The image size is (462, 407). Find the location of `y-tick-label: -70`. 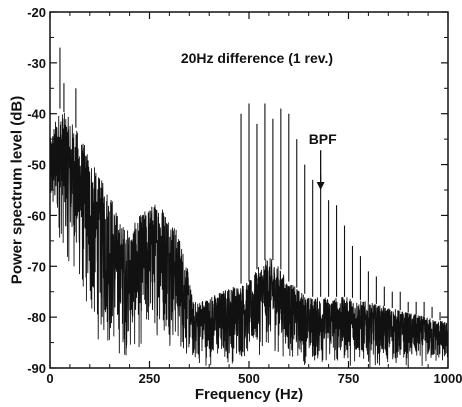

y-tick-label: -70 is located at coordinates (36, 266).